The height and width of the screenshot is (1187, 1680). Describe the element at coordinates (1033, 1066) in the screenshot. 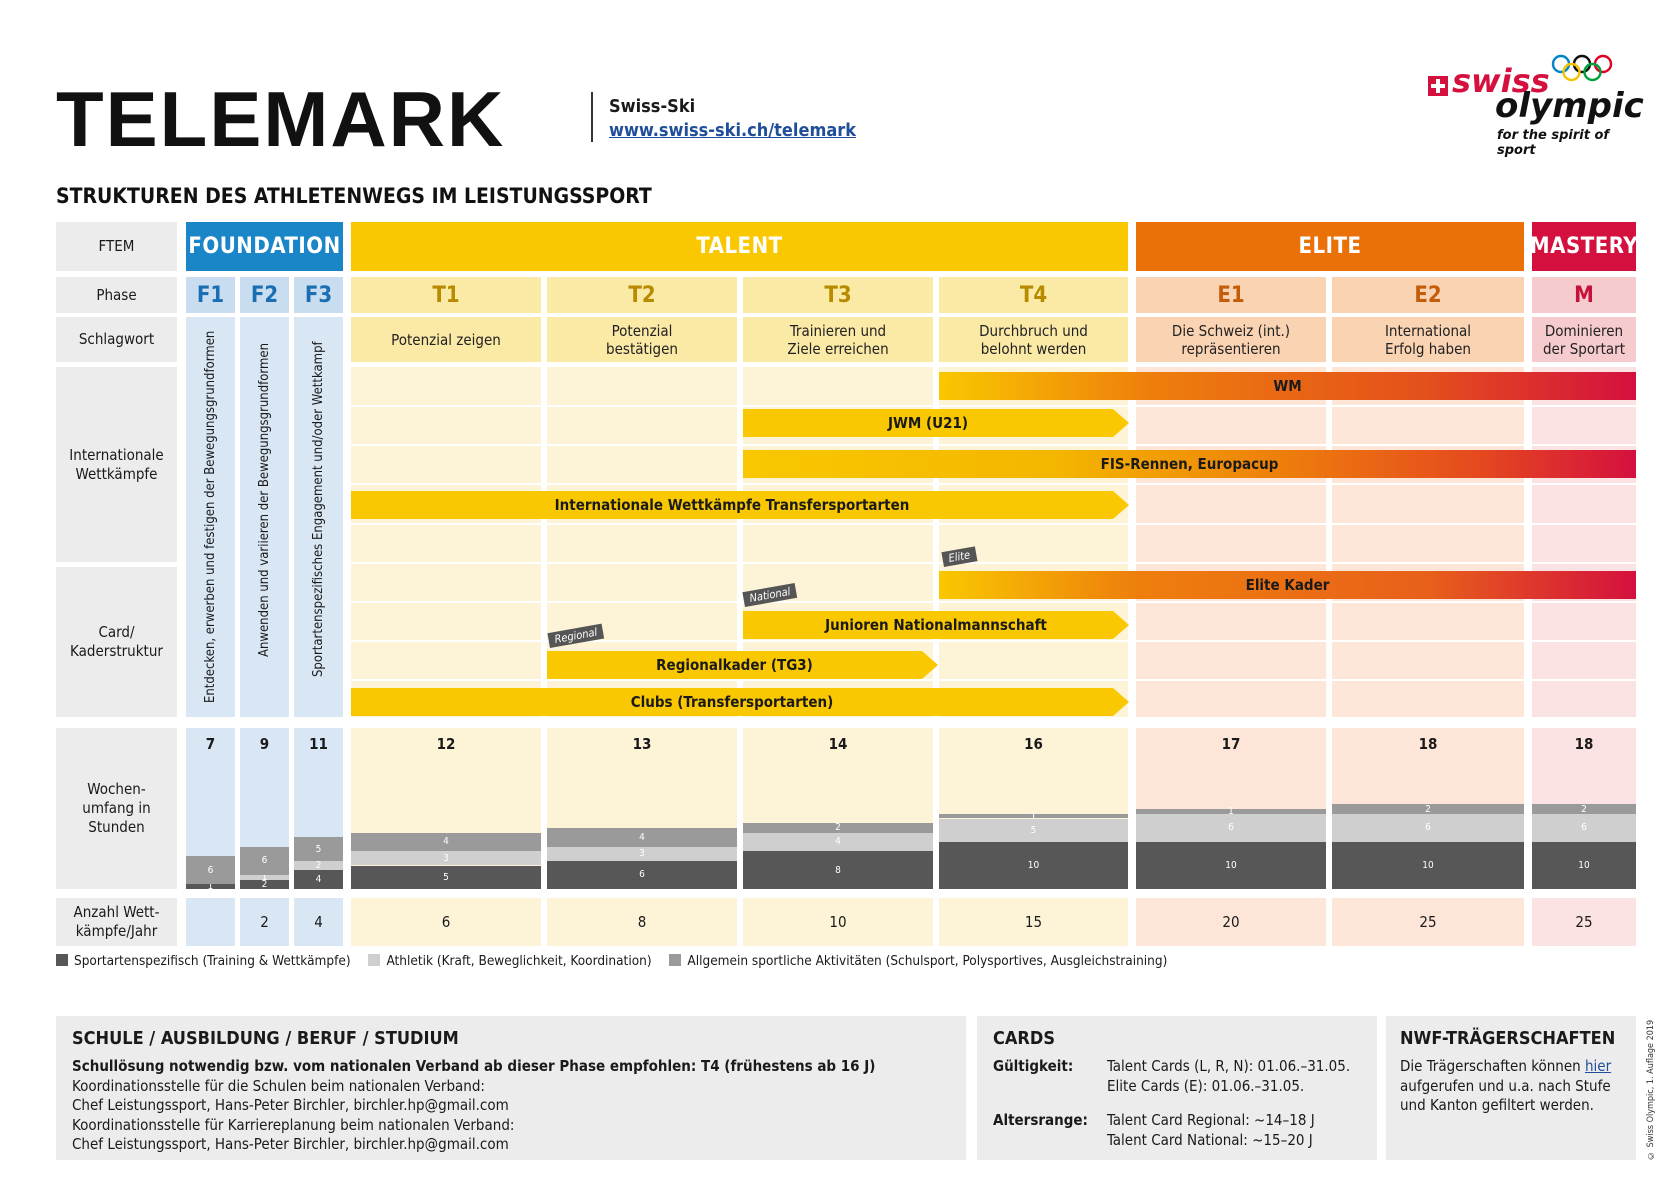

I see `cards-validity-label: Gültigkeit:` at that location.